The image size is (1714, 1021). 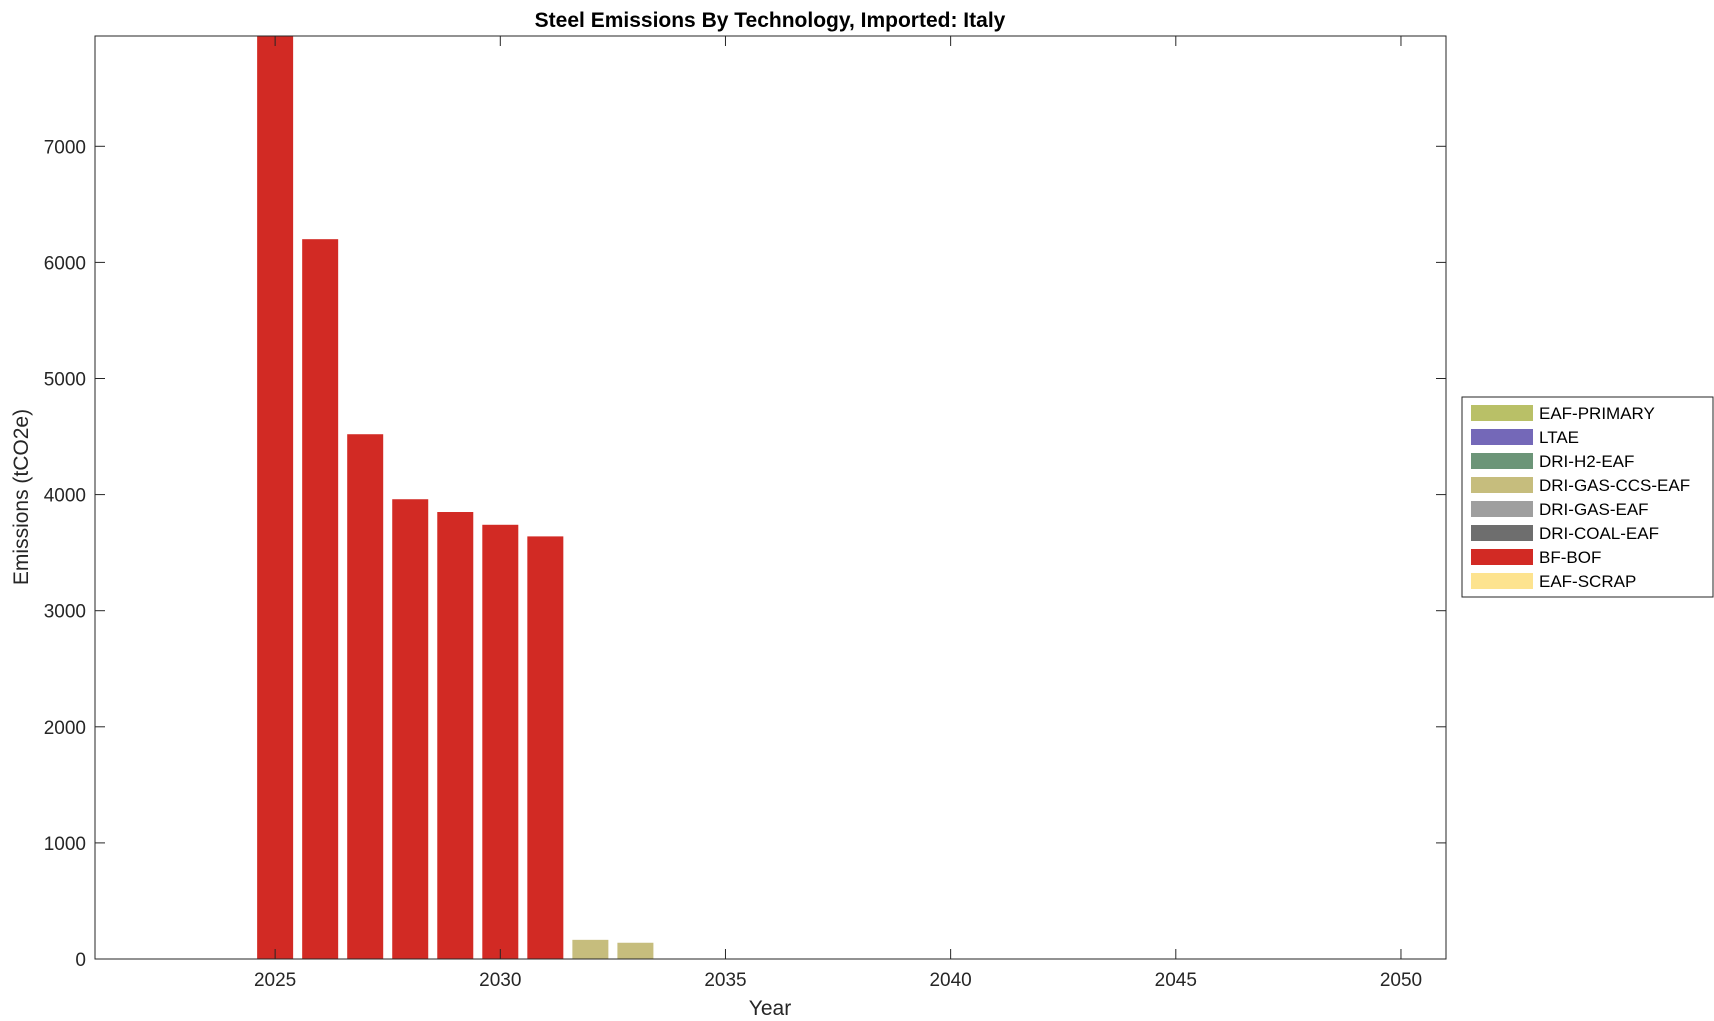 I want to click on legend-label-dri-h2-eaf: DRI-H2-EAF, so click(x=1586, y=461).